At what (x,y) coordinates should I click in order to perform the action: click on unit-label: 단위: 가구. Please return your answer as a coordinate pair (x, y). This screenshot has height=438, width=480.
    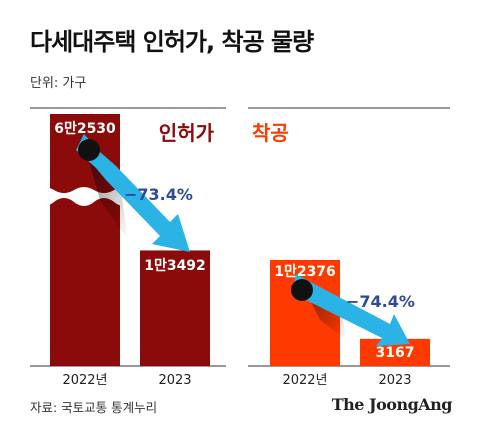
    Looking at the image, I should click on (58, 83).